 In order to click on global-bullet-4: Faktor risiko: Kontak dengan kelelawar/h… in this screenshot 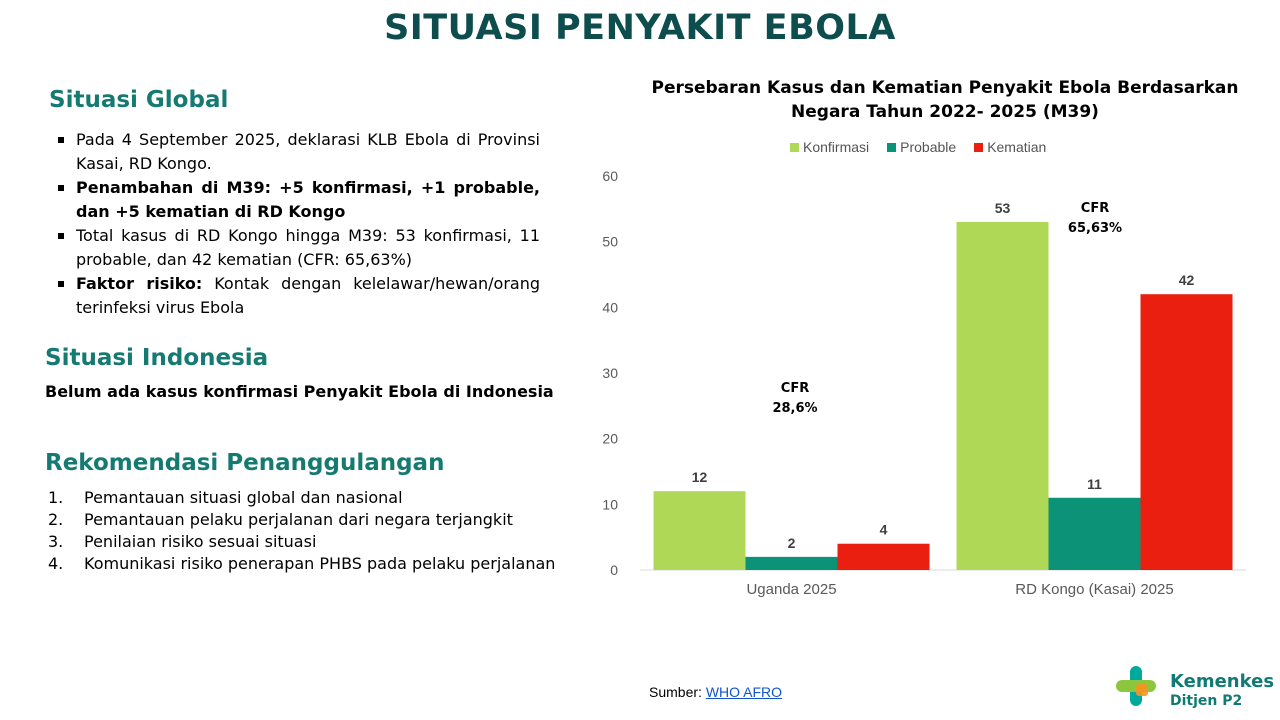, I will do `click(296, 296)`.